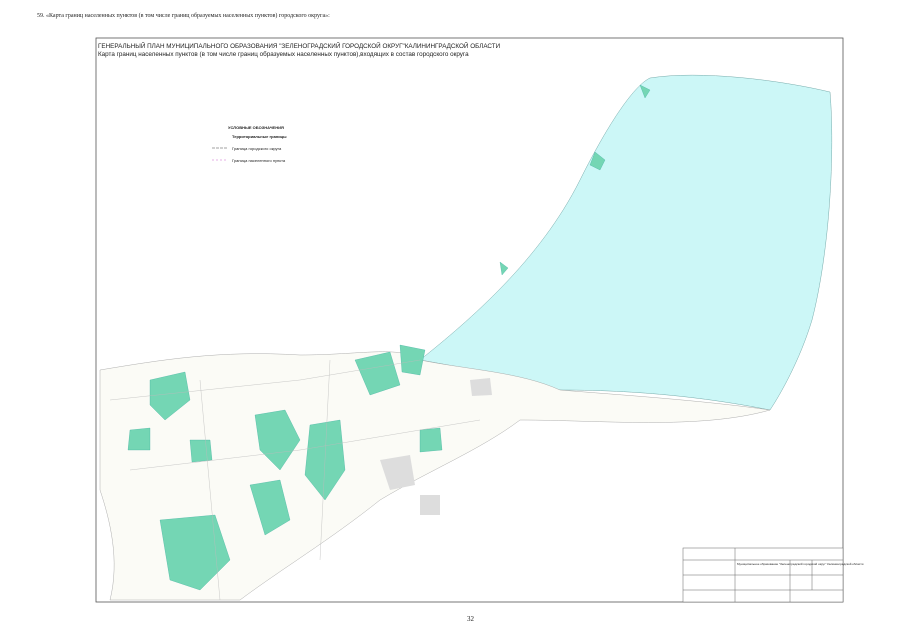 This screenshot has width=905, height=640. Describe the element at coordinates (436, 446) in the screenshot. I see `forest` at that location.